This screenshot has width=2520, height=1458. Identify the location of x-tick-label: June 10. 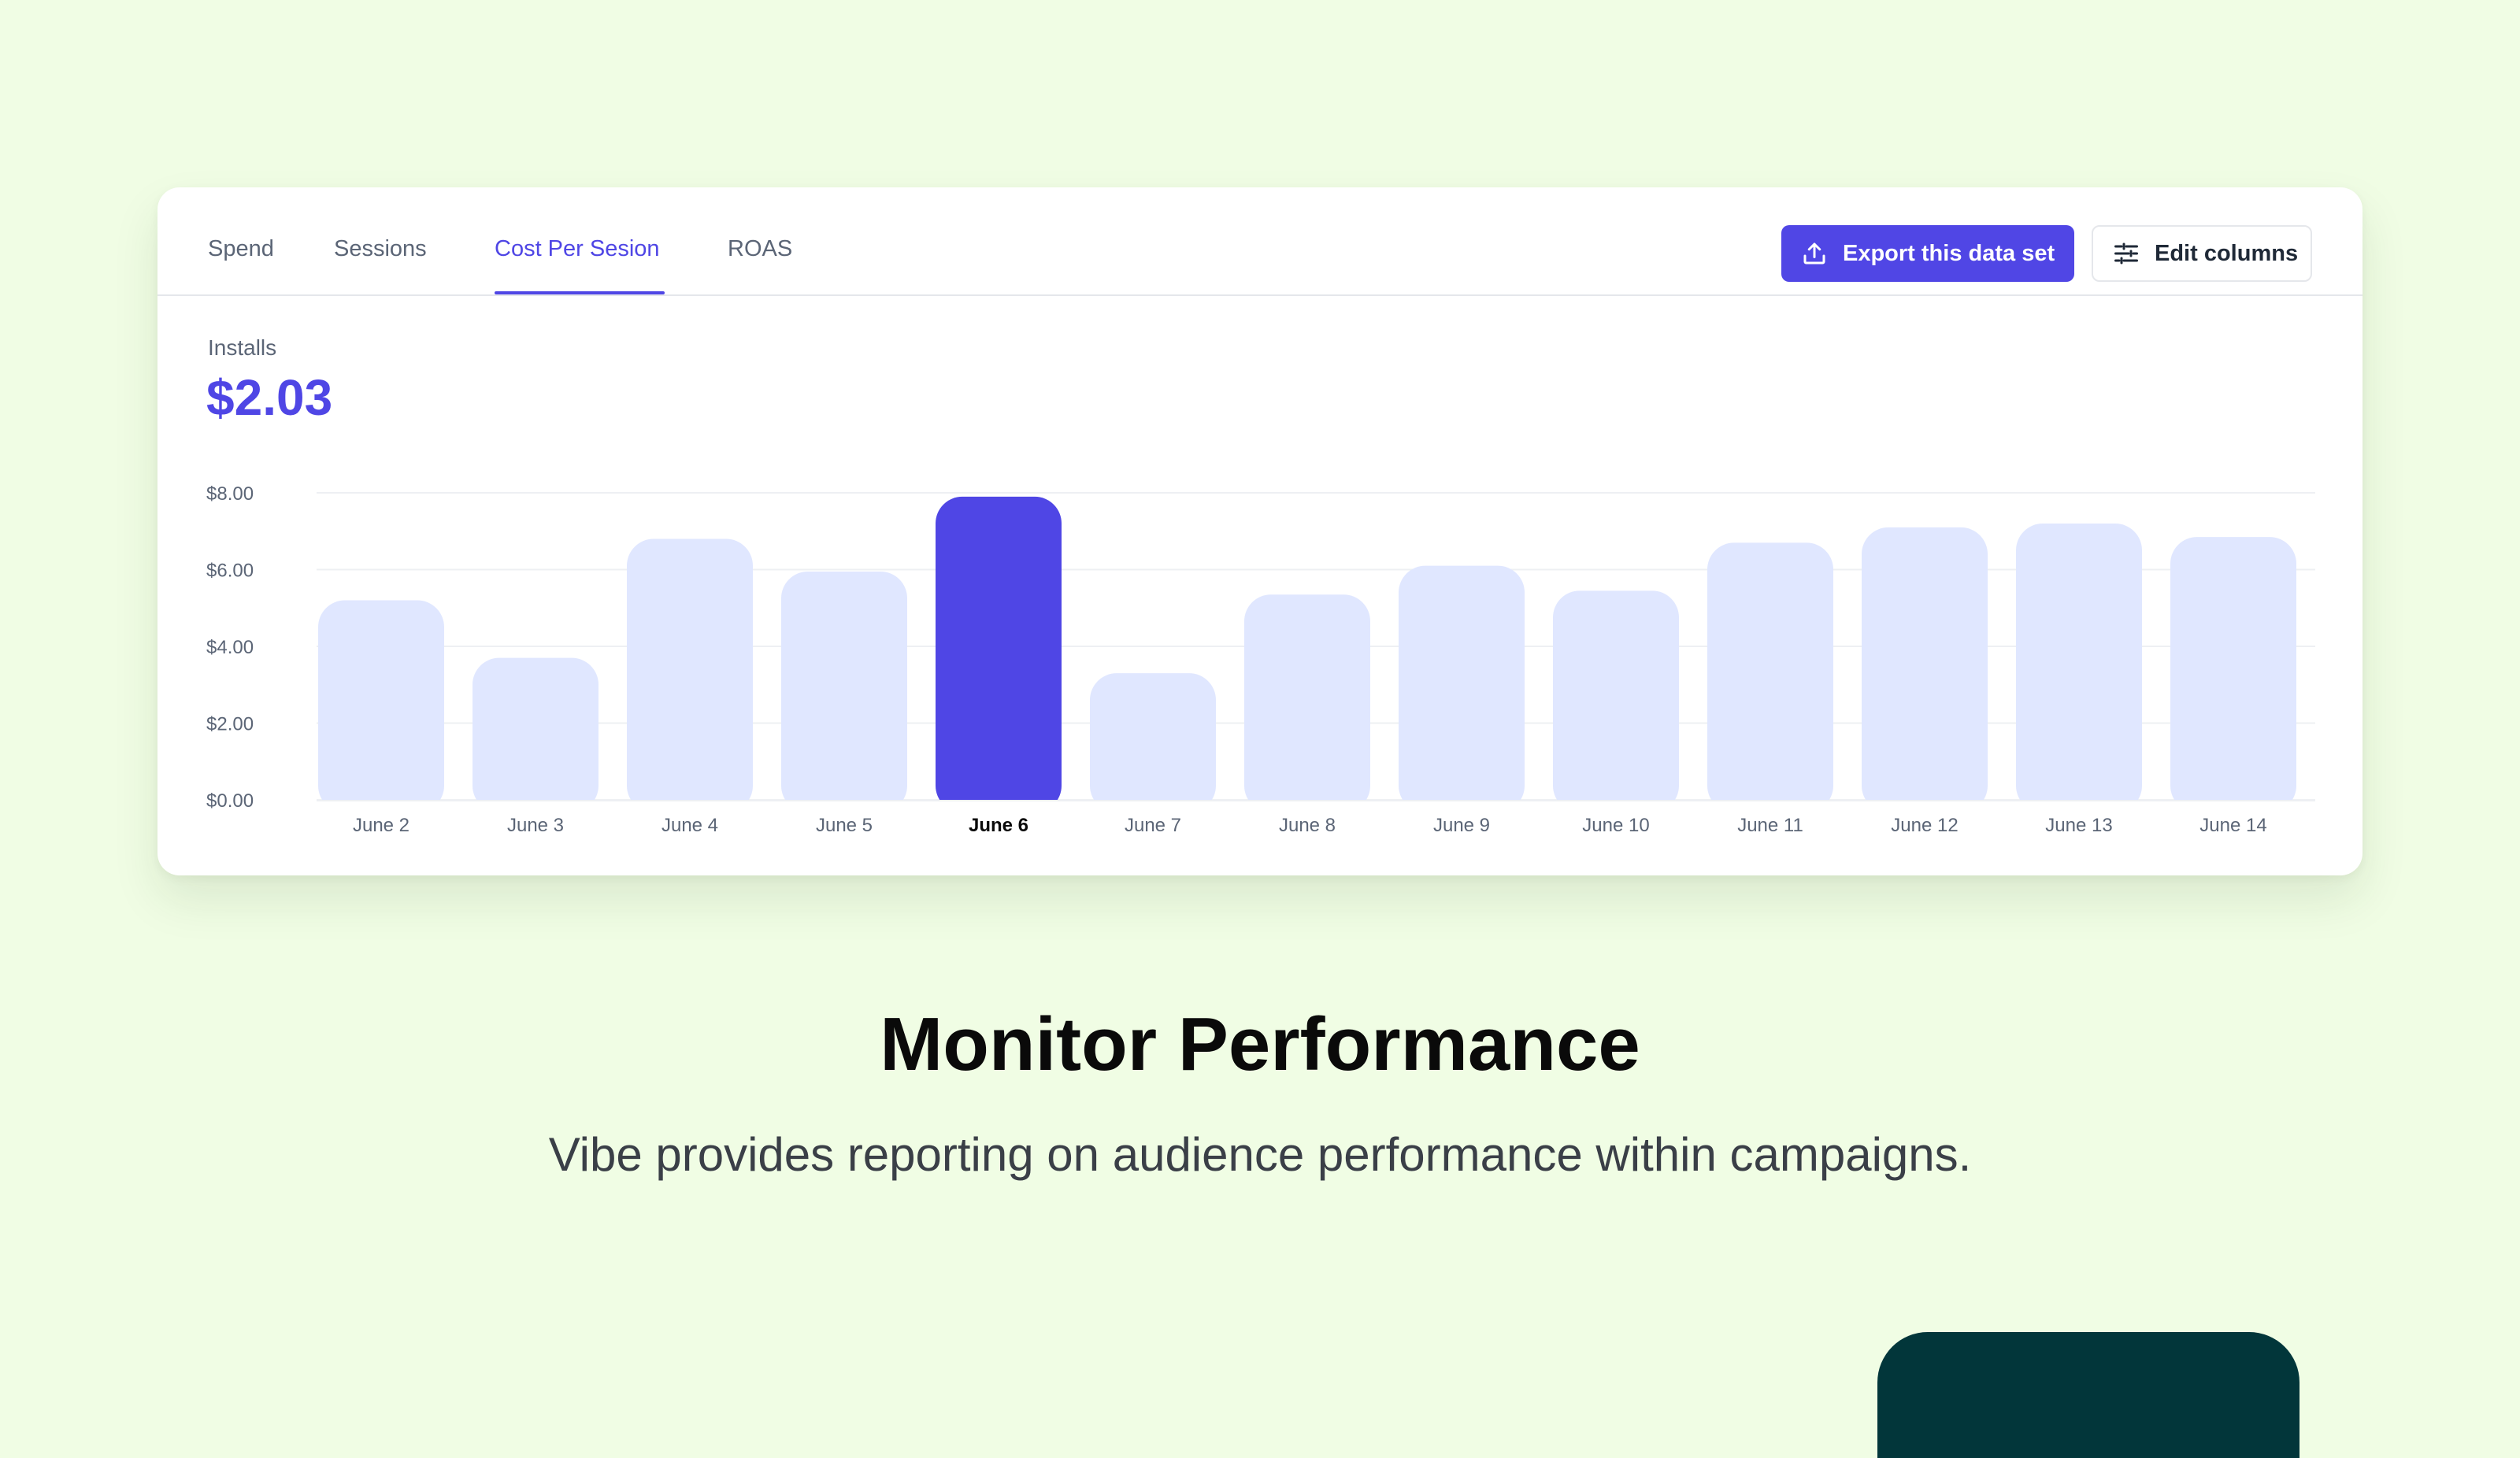
(1615, 825).